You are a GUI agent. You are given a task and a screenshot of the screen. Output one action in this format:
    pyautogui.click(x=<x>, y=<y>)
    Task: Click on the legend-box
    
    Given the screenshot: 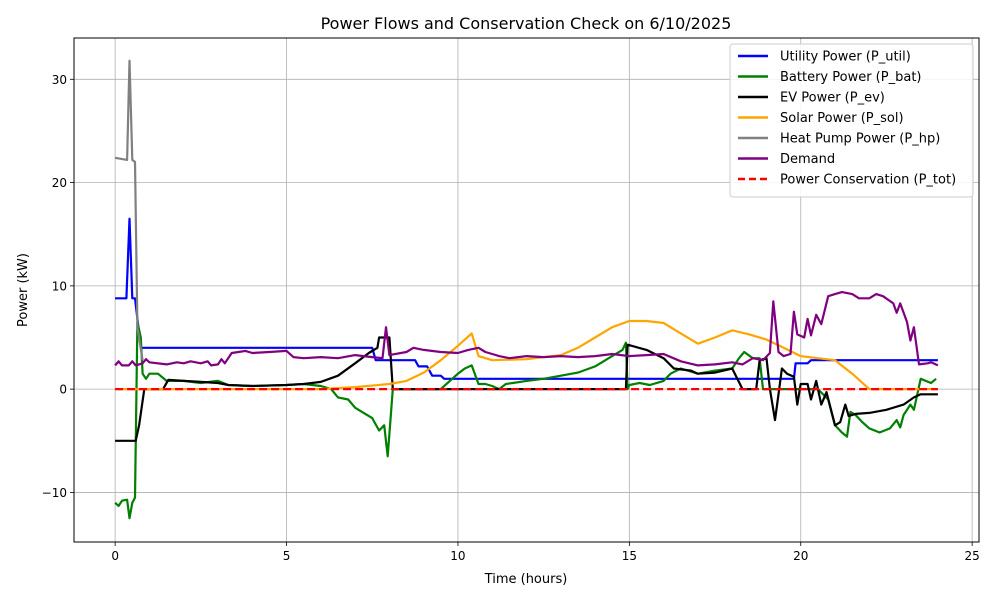 What is the action you would take?
    pyautogui.click(x=851, y=120)
    